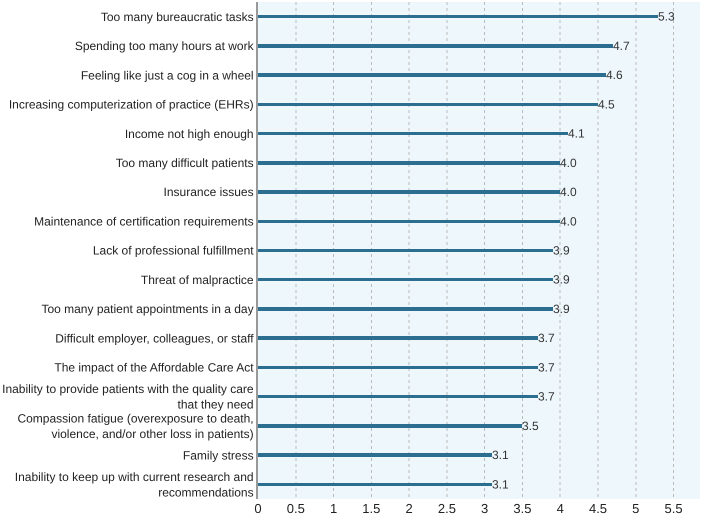  Describe the element at coordinates (209, 192) in the screenshot. I see `y-tick-label: Insurance issues` at that location.